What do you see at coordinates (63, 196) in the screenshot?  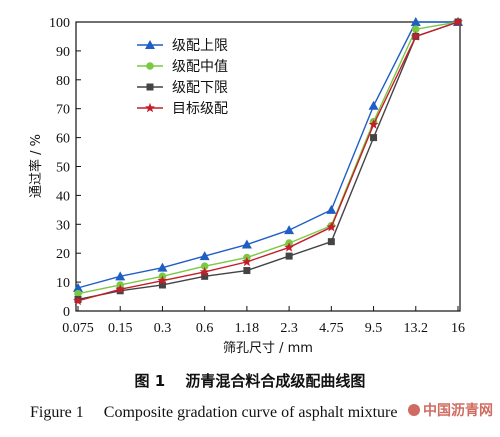 I see `y-tick-label: 40` at bounding box center [63, 196].